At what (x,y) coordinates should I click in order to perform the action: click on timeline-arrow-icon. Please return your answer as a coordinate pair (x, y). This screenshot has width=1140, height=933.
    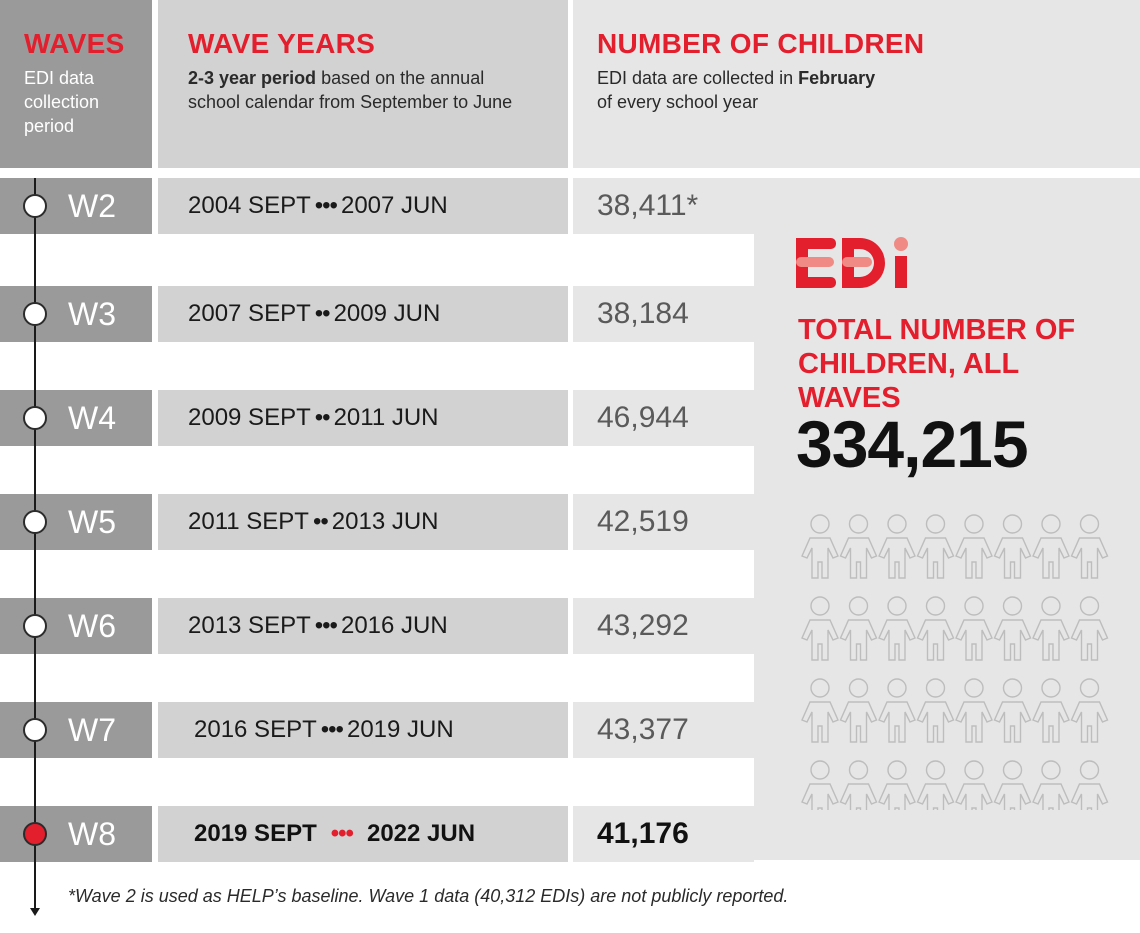
    Looking at the image, I should click on (35, 912).